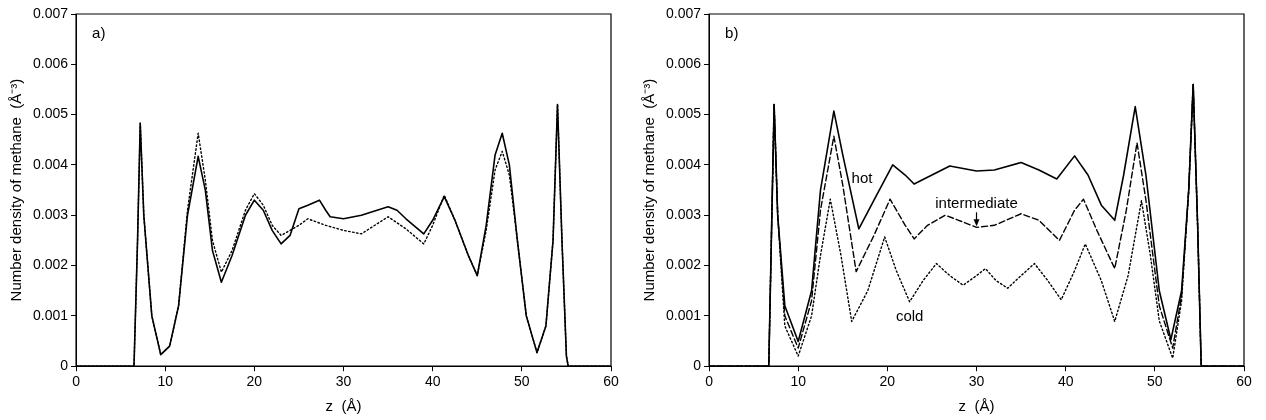  Describe the element at coordinates (99, 32) in the screenshot. I see `annotation: a)` at that location.